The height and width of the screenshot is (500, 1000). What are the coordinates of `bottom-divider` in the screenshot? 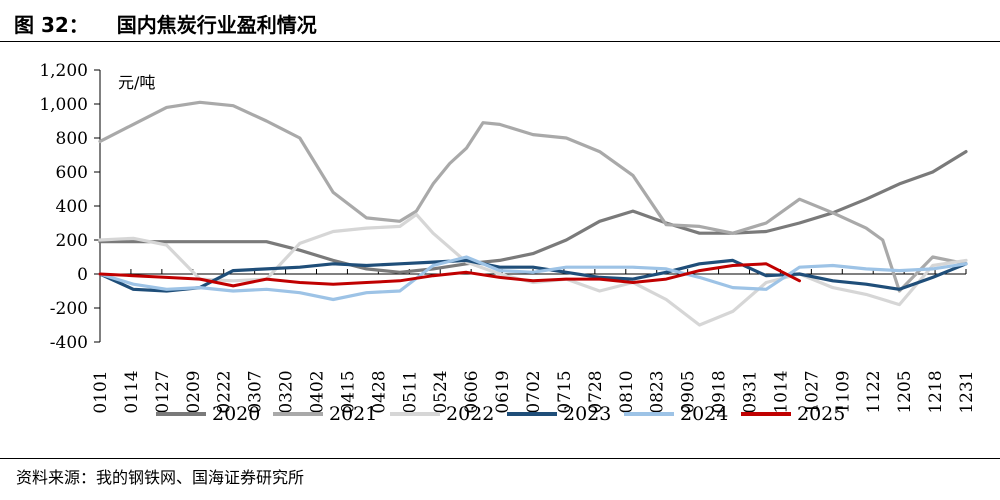 It's located at (500, 458).